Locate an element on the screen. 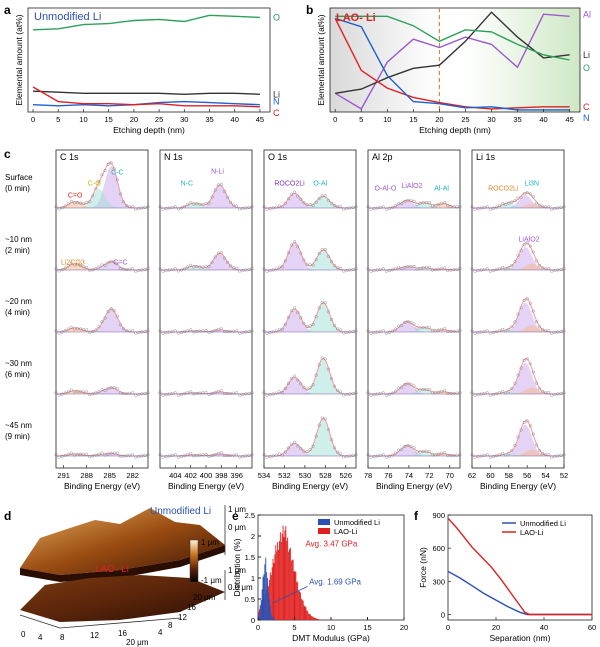 The width and height of the screenshot is (600, 647). series-label-n: N is located at coordinates (276, 102).